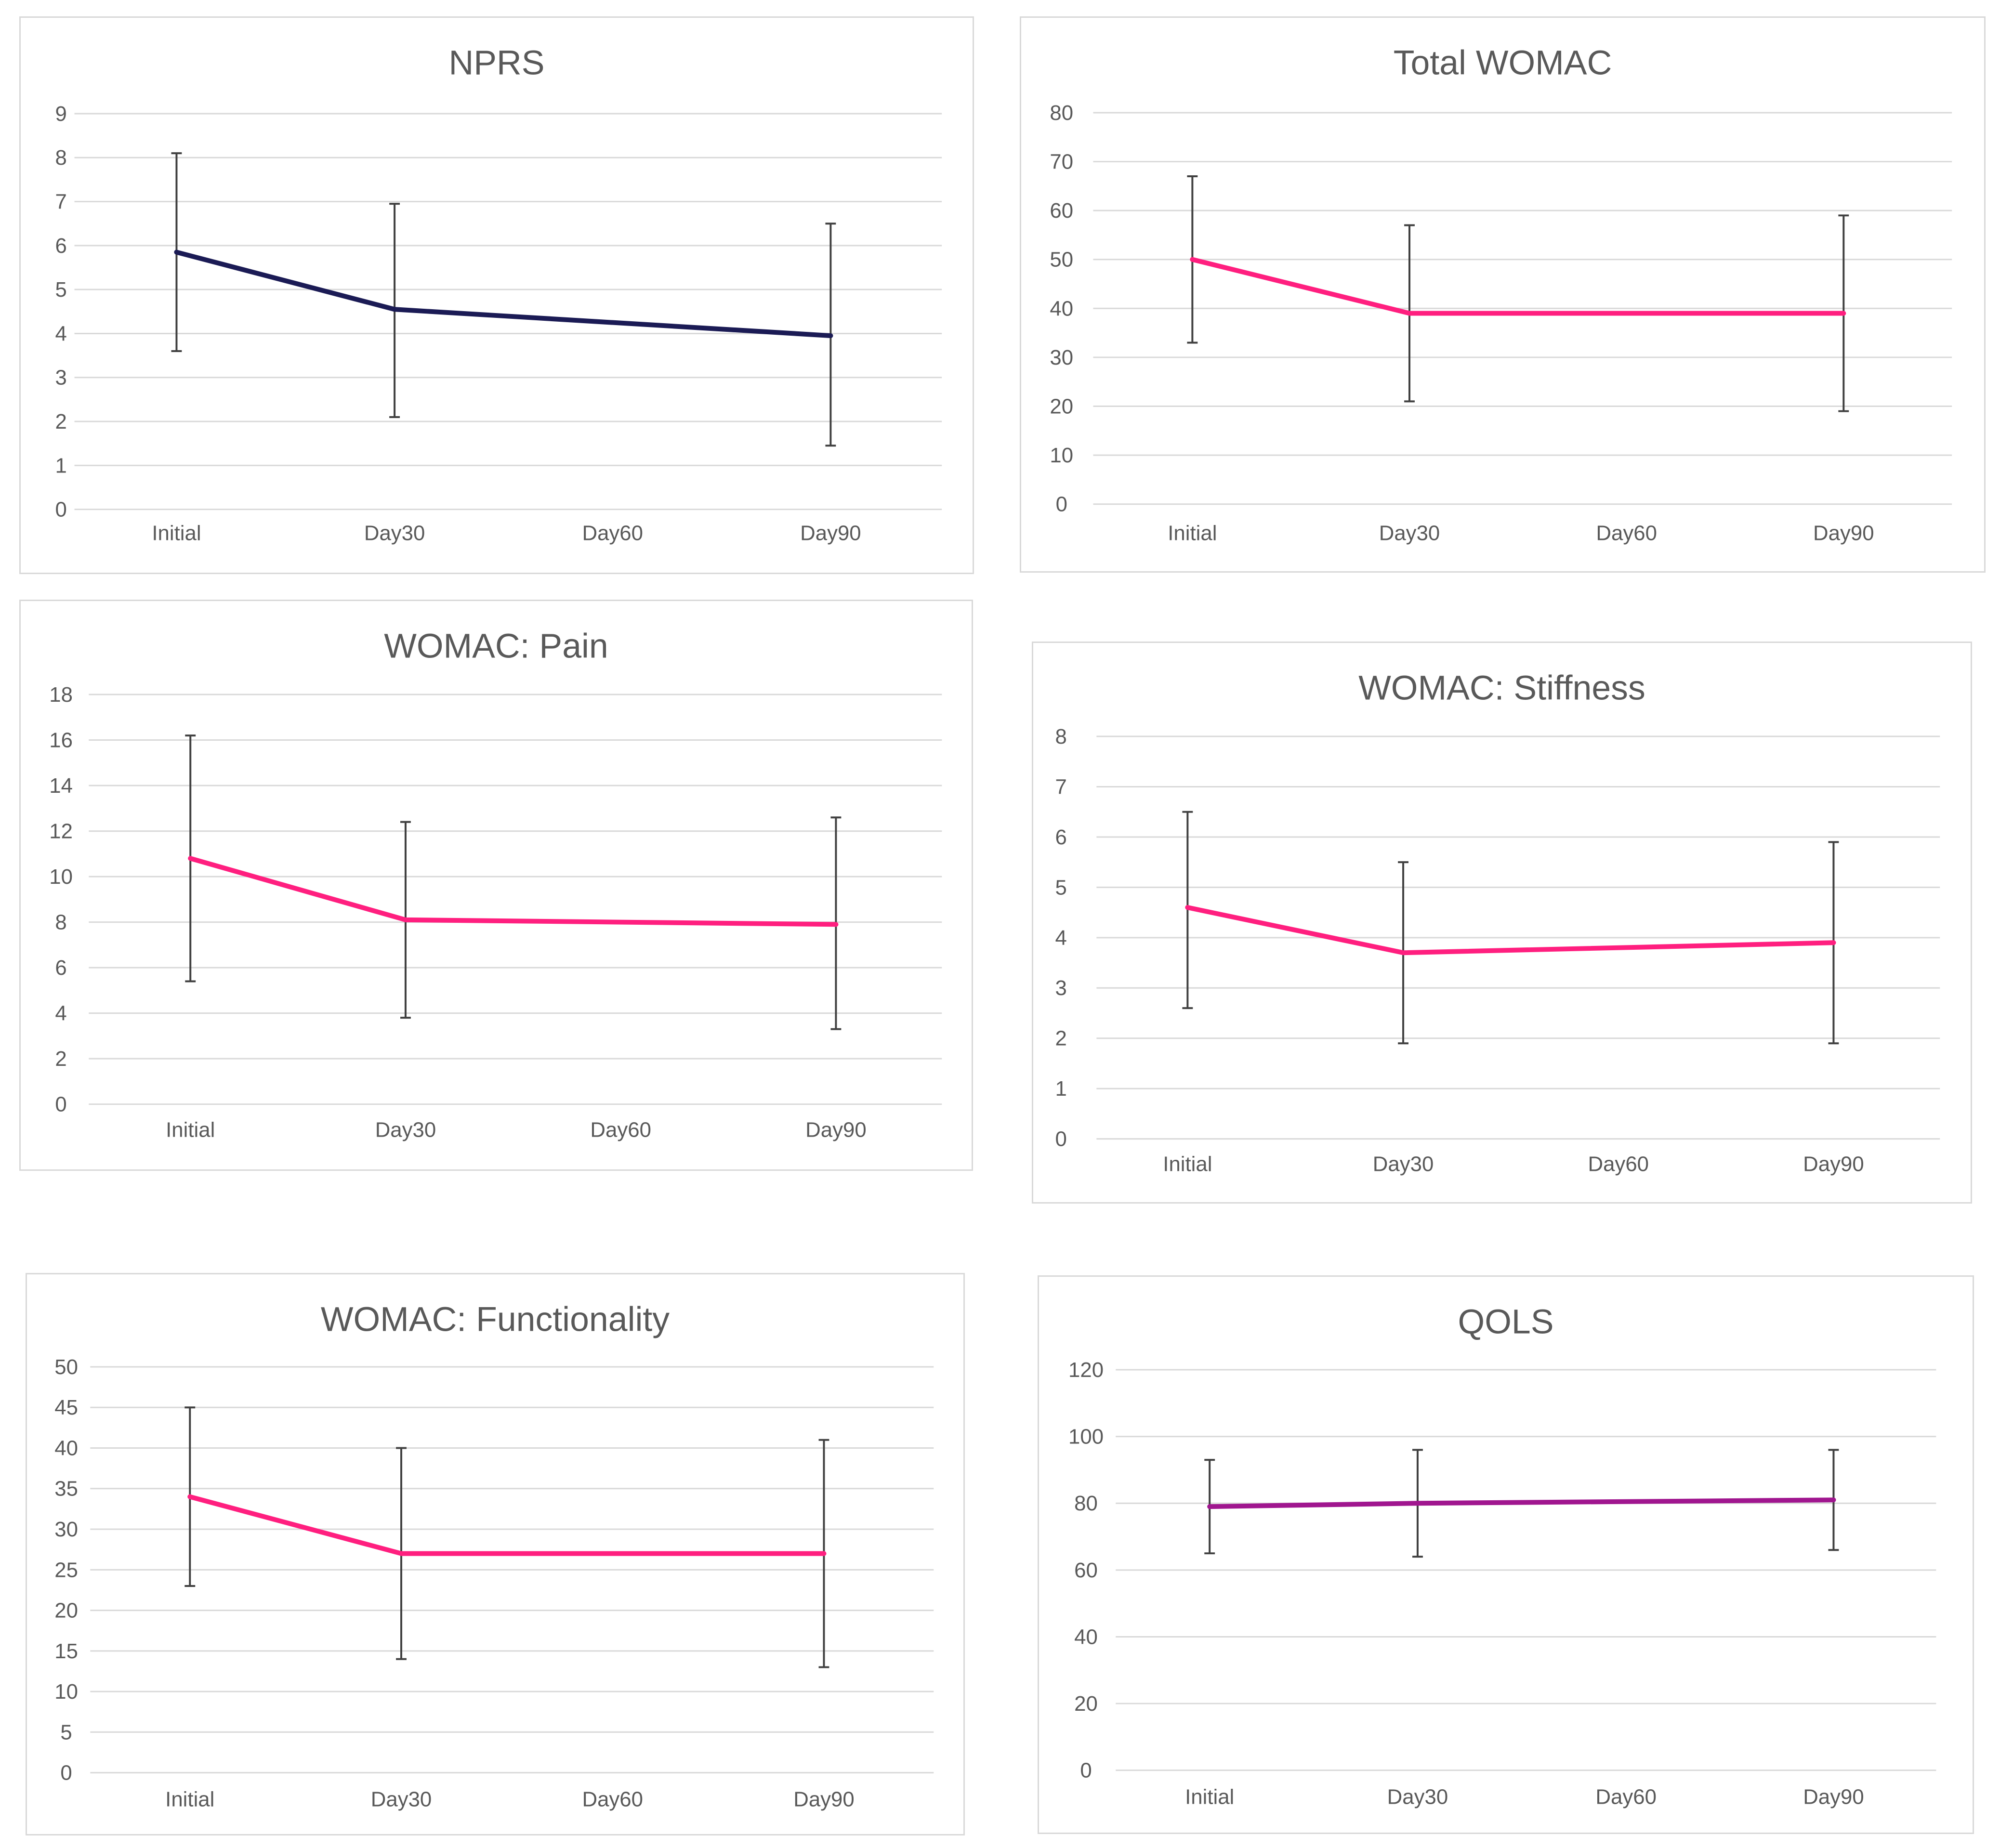 The image size is (2000, 1848). I want to click on chart-womac-pain-data-point, so click(190, 858).